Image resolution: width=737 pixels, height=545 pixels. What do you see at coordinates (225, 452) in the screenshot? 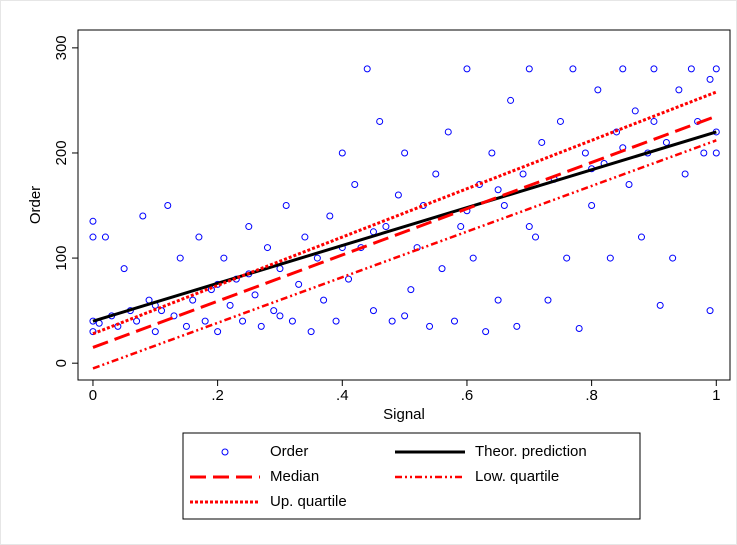
I see `legend-symbol` at bounding box center [225, 452].